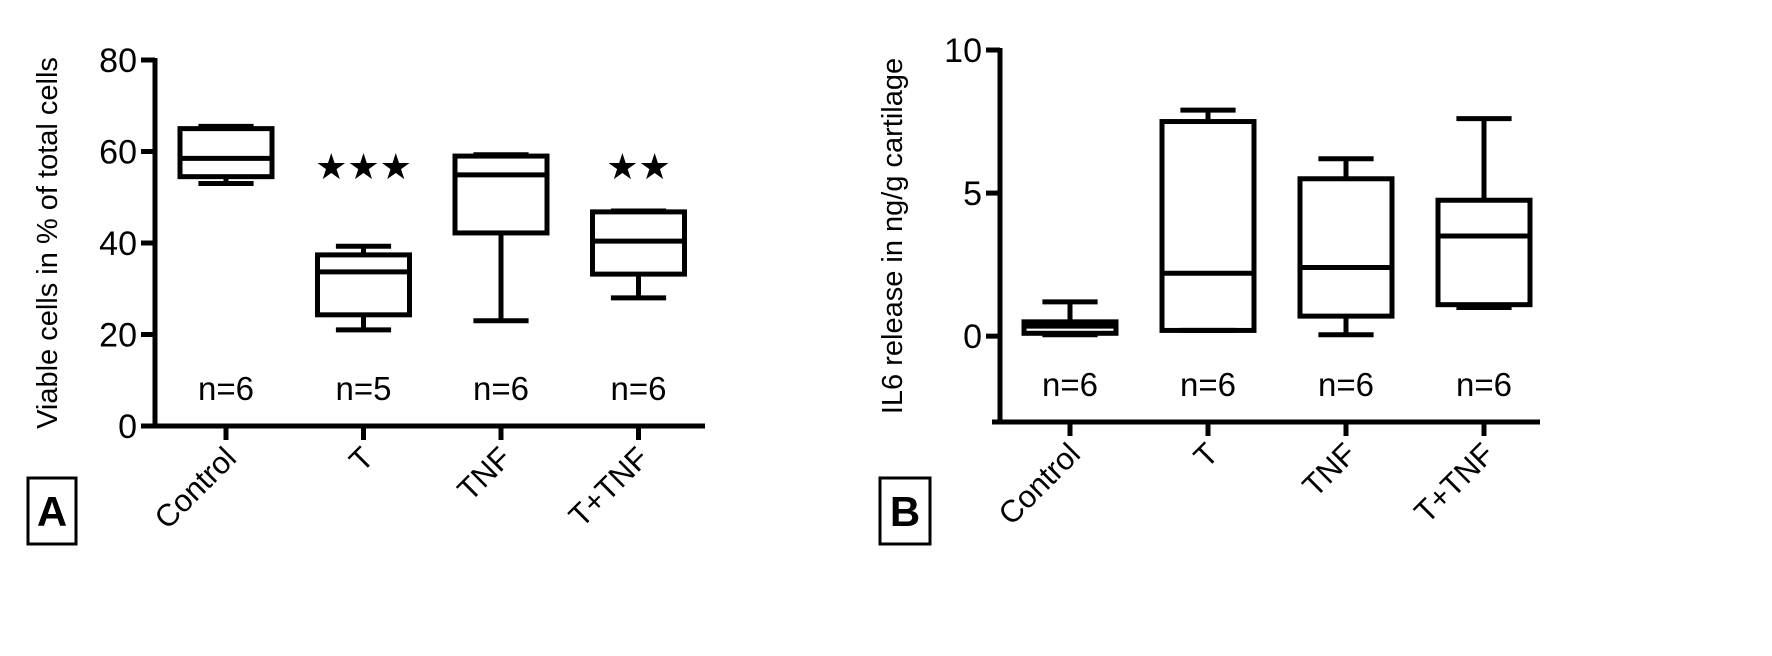  Describe the element at coordinates (972, 194) in the screenshot. I see `y-tick-label: 5` at that location.